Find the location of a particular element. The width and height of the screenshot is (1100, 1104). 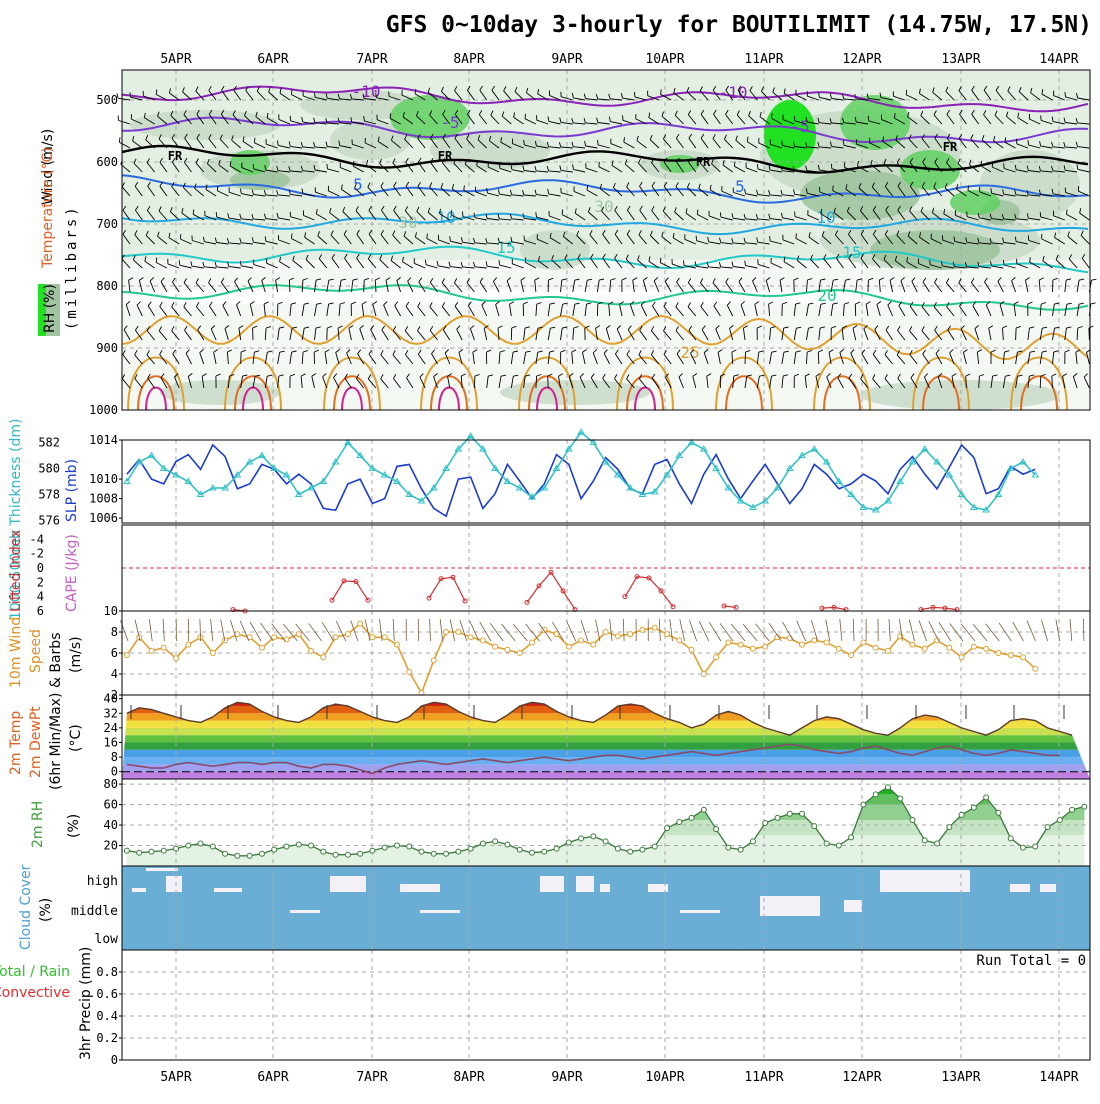

tick-label: 8 is located at coordinates (114, 632).